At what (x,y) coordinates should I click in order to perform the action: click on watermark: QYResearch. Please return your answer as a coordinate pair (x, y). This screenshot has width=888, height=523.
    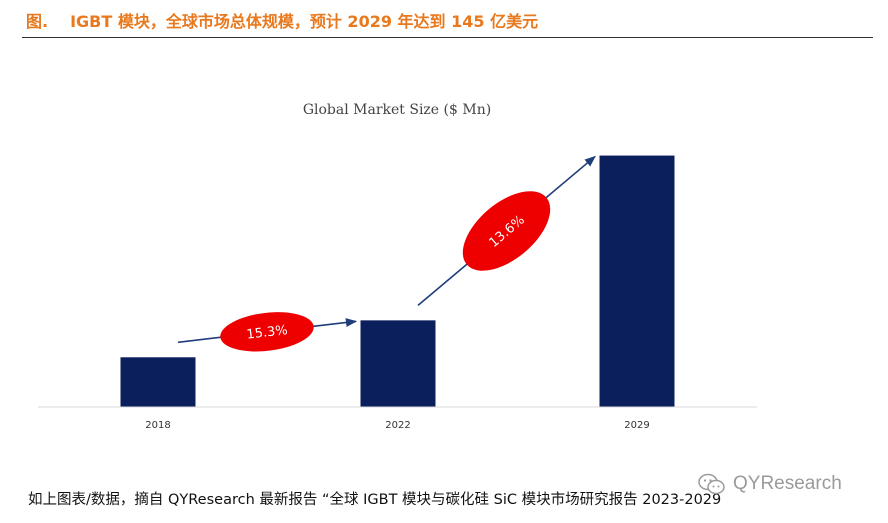
    Looking at the image, I should click on (769, 484).